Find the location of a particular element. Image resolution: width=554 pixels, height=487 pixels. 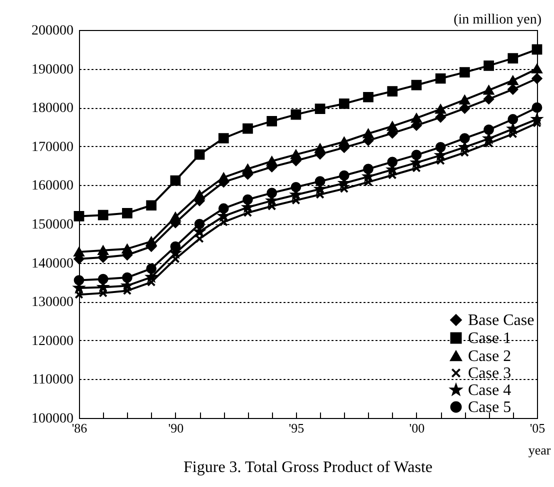

y-tick-label: 160000 is located at coordinates (53, 186).